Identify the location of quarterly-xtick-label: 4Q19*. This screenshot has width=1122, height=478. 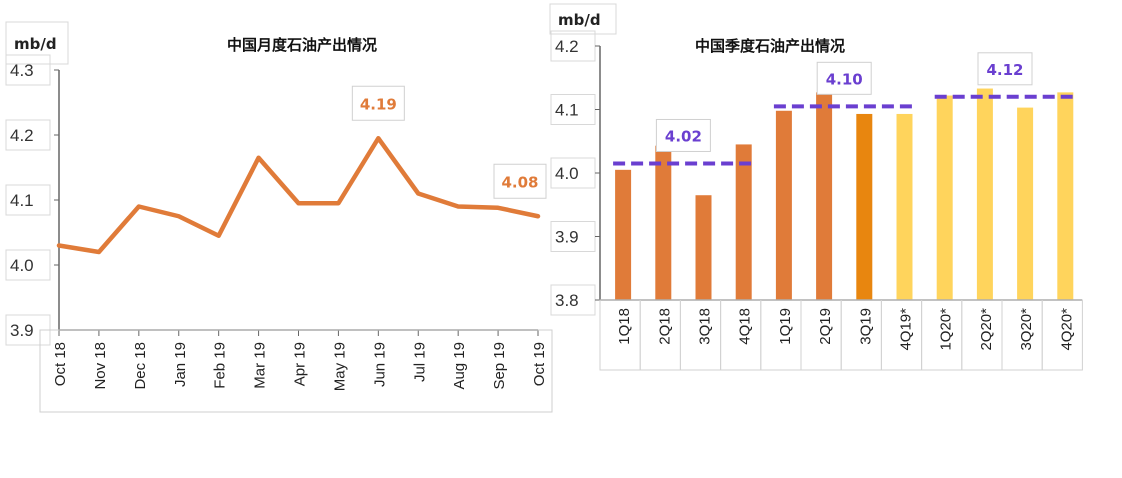
(906, 329).